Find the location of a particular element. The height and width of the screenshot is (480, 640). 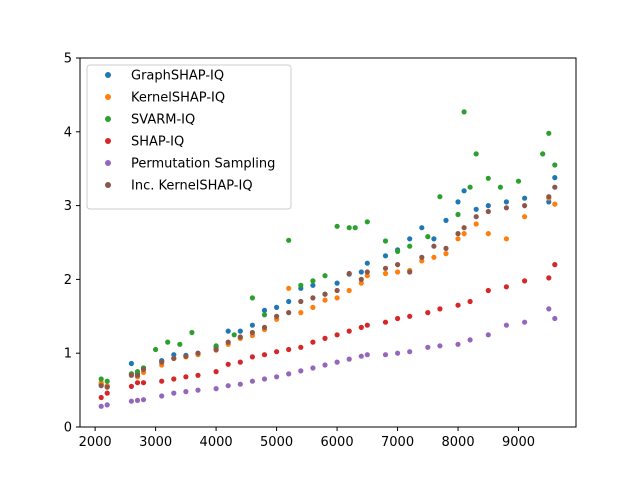

legend-label: KernelSHAP-IQ is located at coordinates (178, 98).